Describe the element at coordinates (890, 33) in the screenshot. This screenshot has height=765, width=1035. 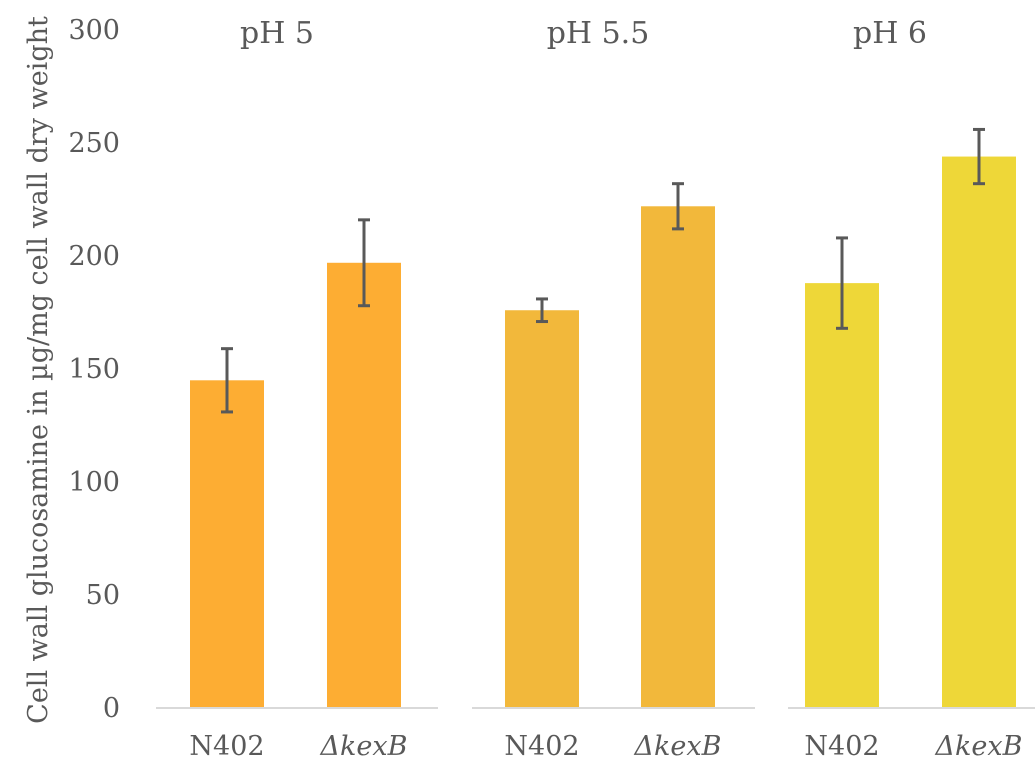
I see `panel-title: pH 6` at that location.